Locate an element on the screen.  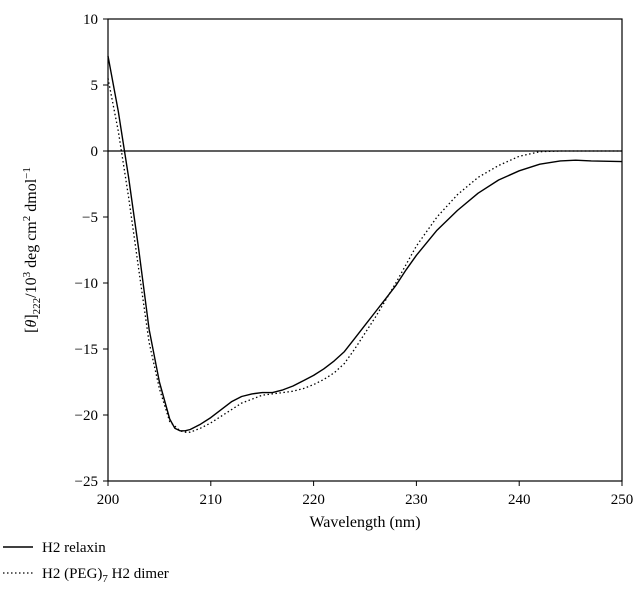
x-tick-label: 210 is located at coordinates (211, 500).